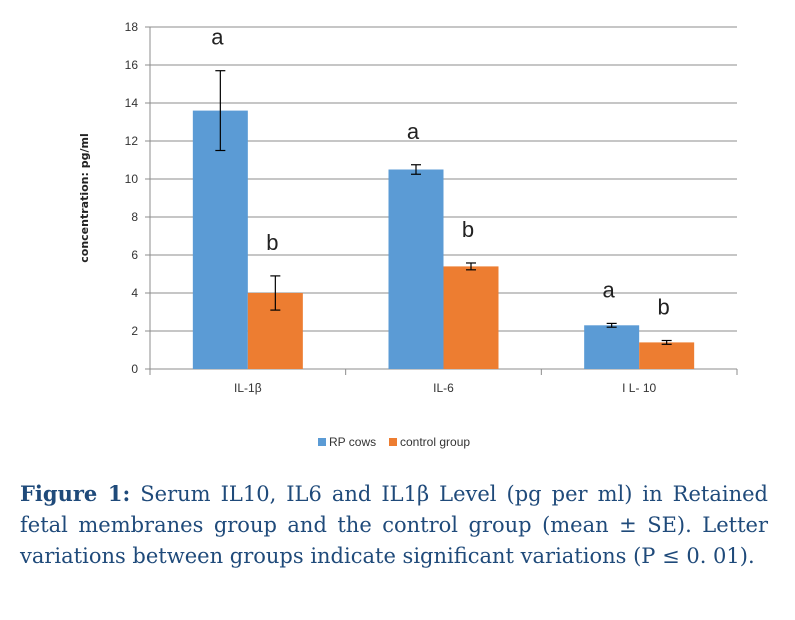 The height and width of the screenshot is (620, 795). I want to click on x-tick-label: IL-6, so click(443, 388).